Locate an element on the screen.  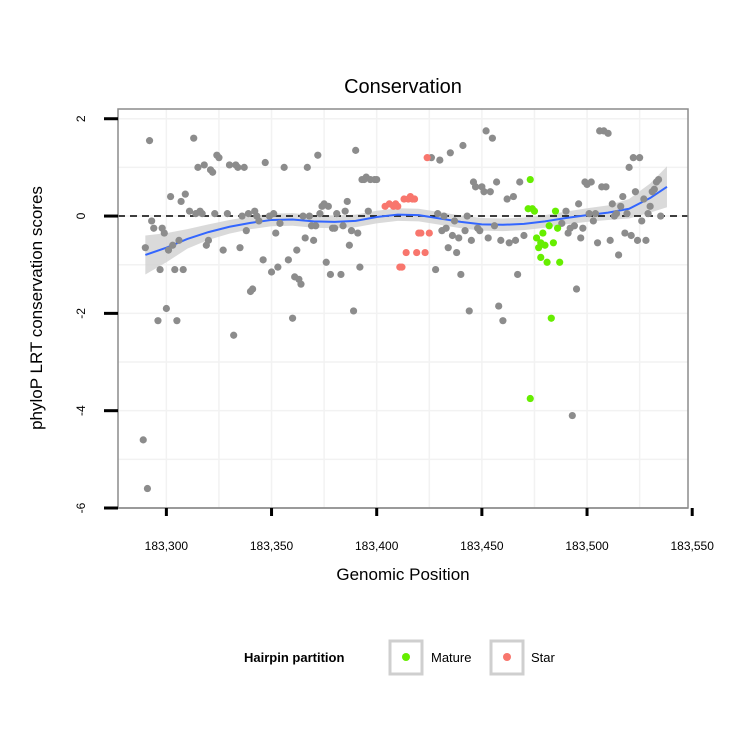
legend-item-star: Star is located at coordinates (522, 657).